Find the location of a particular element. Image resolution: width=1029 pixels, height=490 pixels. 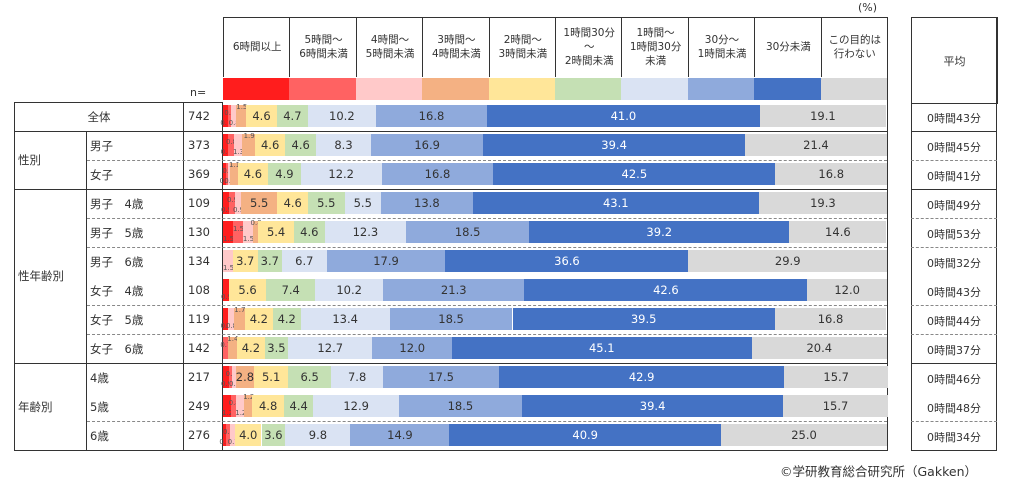

bar-segment-label: 12.7 is located at coordinates (330, 348).